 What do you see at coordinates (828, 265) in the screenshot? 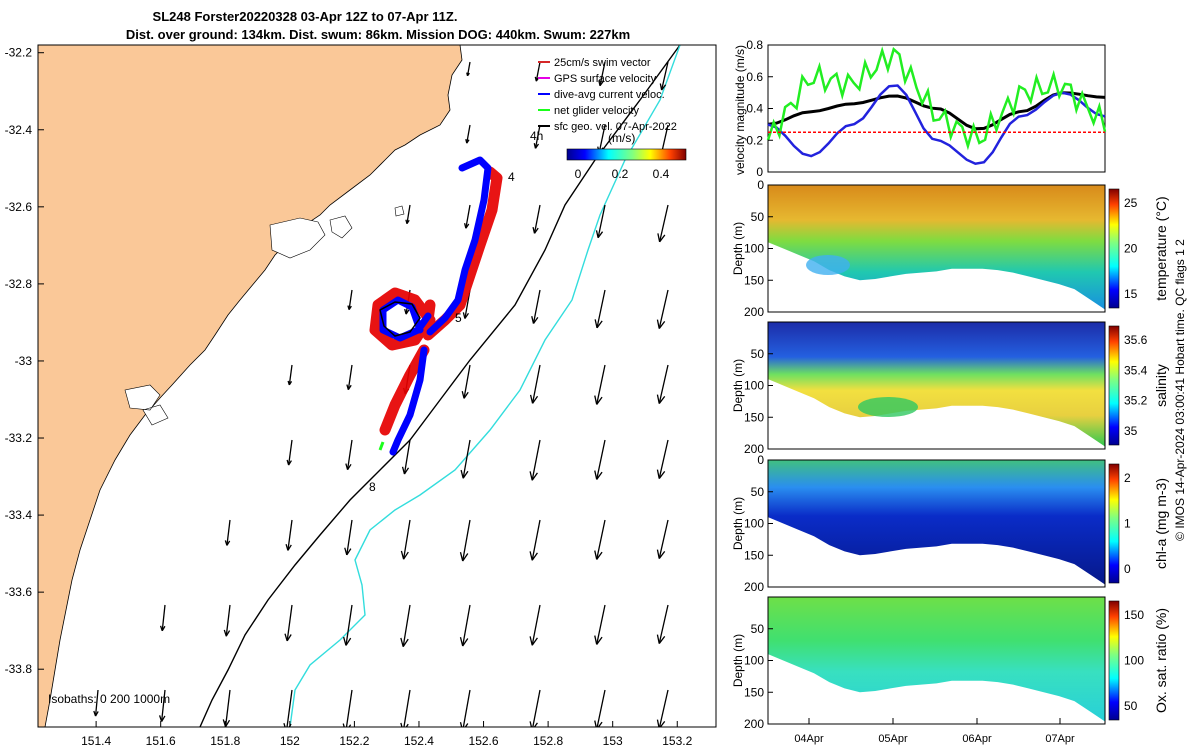
I see `temperature-feature` at bounding box center [828, 265].